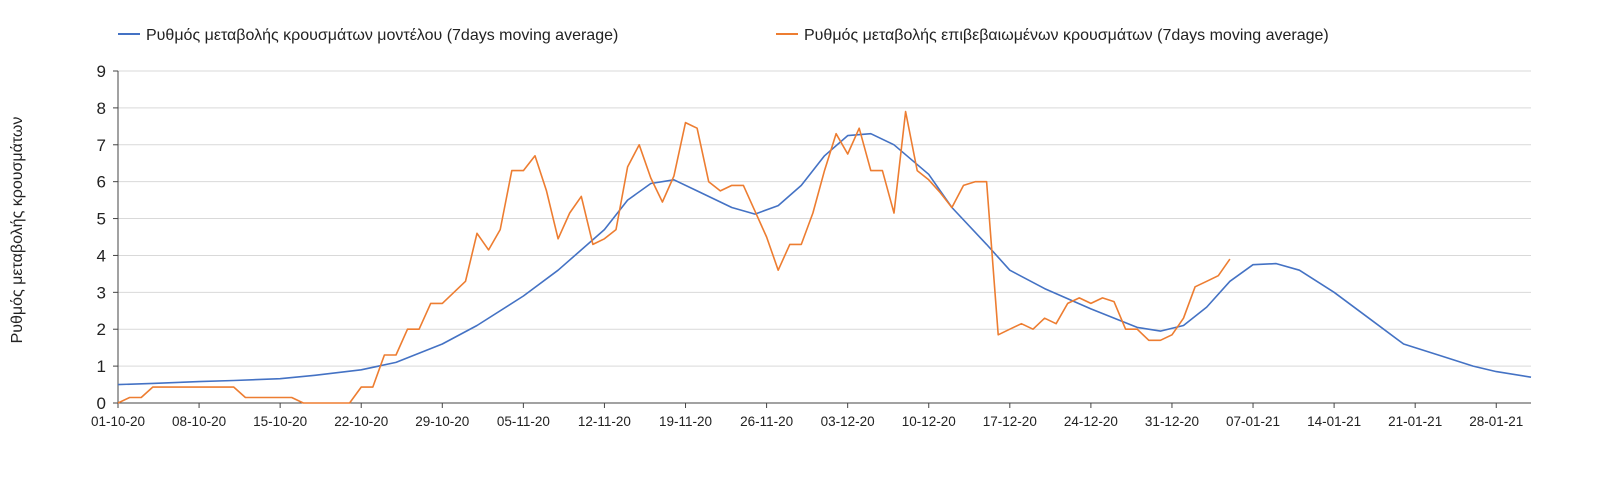 The image size is (1600, 490). I want to click on x-tick-label: 14-01-21, so click(1334, 421).